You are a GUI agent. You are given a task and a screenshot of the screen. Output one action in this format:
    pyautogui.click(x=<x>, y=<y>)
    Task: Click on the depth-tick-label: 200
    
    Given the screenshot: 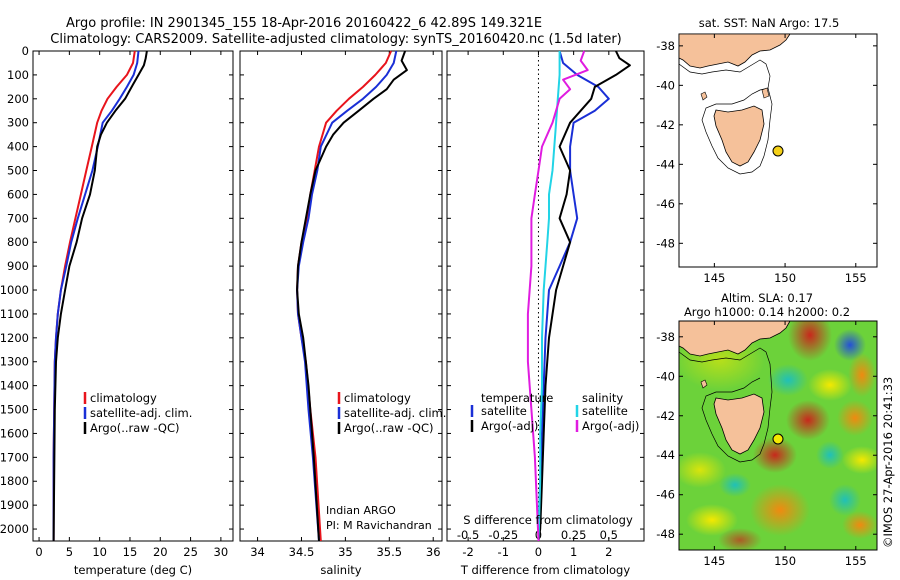 What is the action you would take?
    pyautogui.click(x=18, y=99)
    